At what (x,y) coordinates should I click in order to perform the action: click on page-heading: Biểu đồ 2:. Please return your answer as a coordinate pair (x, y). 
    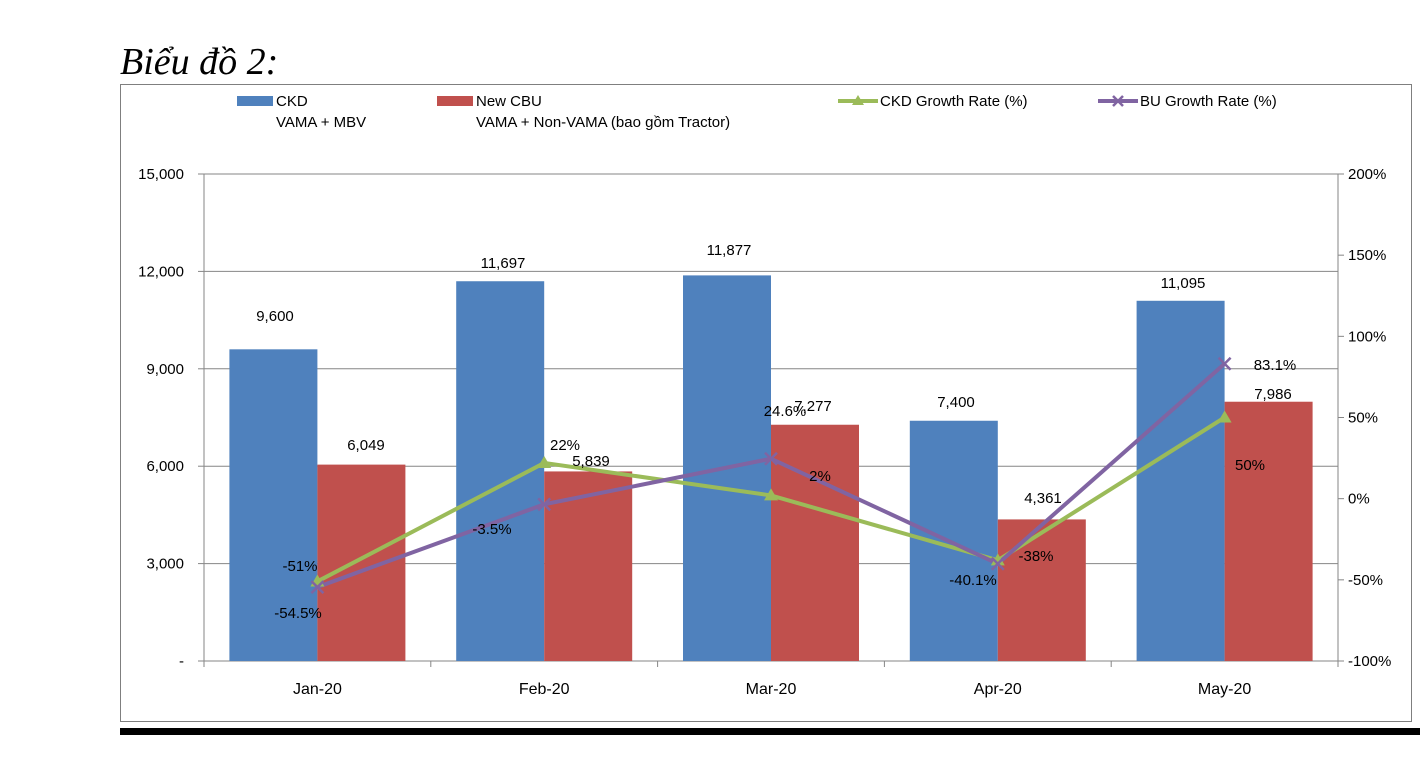
    Looking at the image, I should click on (199, 62).